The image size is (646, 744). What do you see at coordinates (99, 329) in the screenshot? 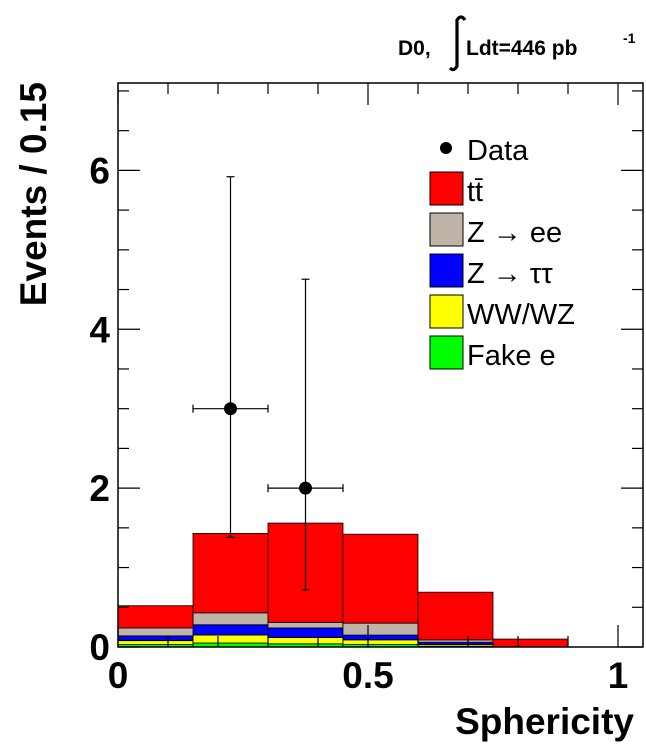
I see `y-tick-label-2: 4` at bounding box center [99, 329].